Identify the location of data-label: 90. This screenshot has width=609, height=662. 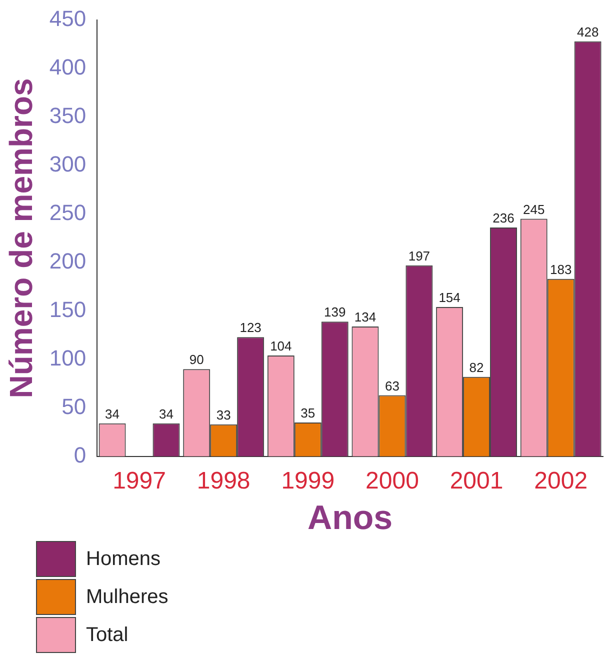
(196, 360).